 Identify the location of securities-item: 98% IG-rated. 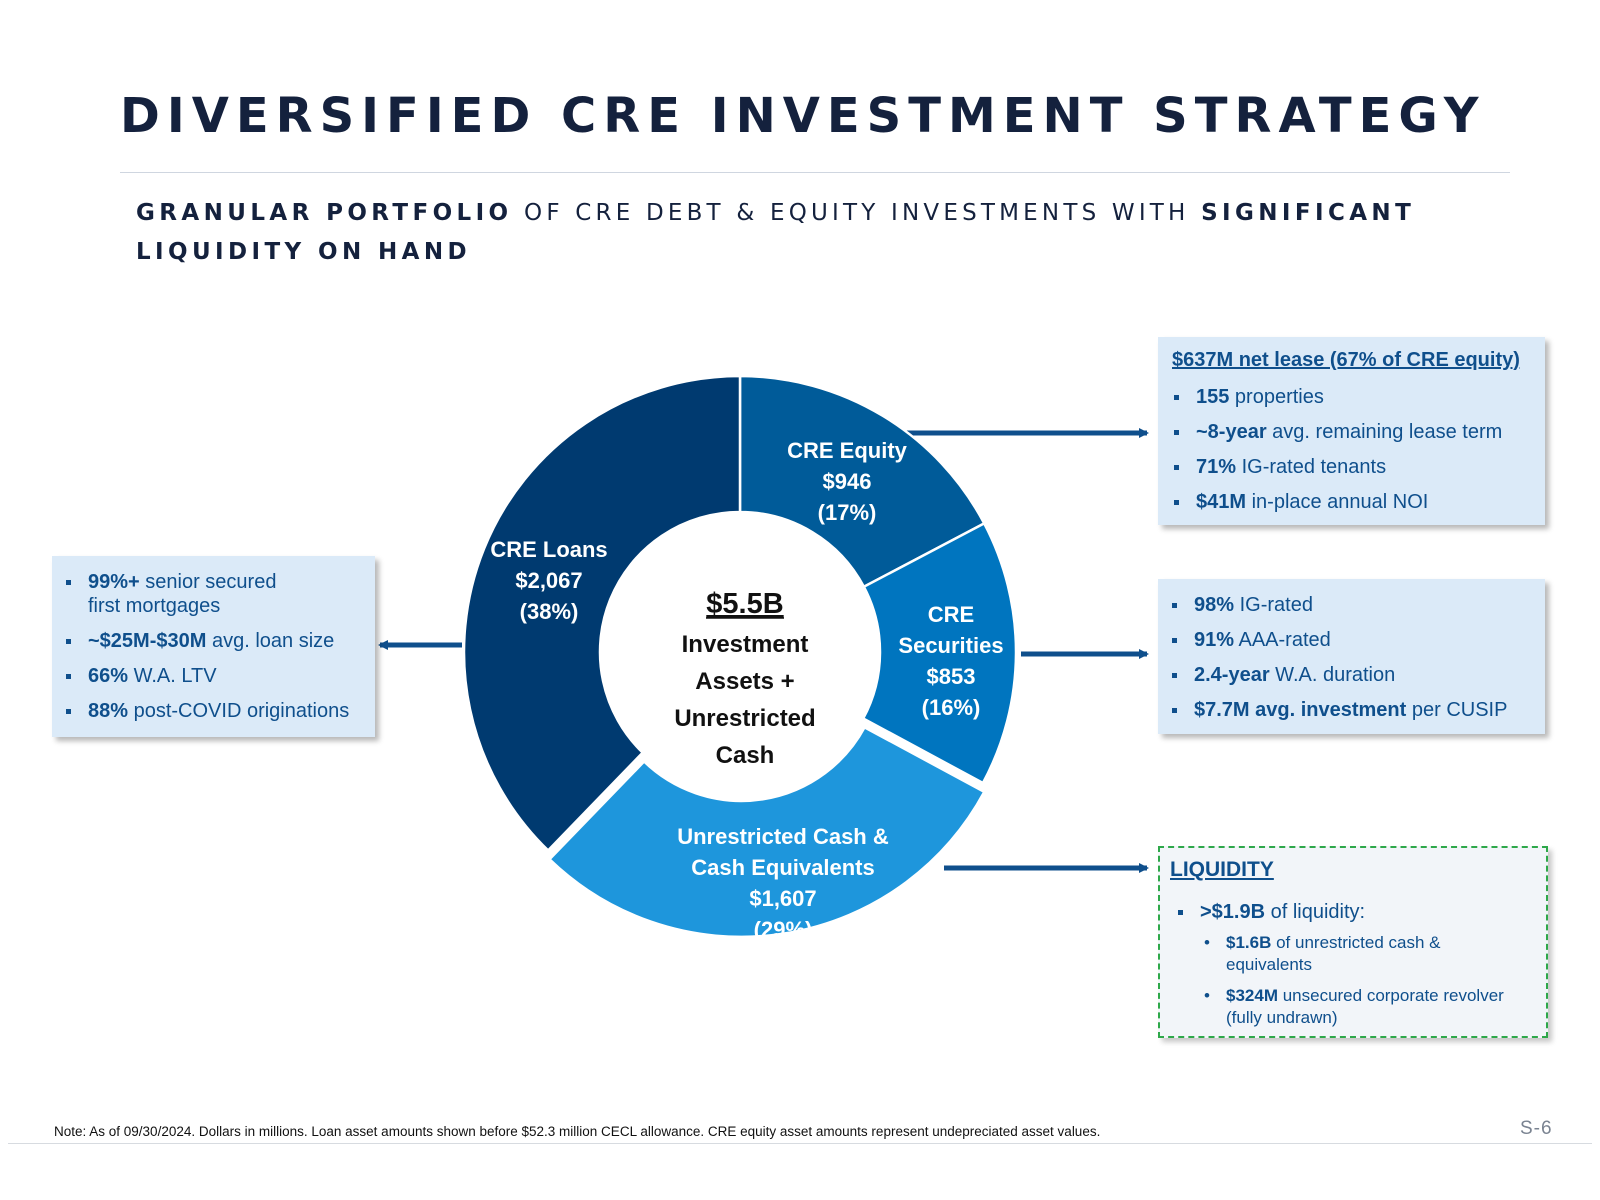
(1351, 605).